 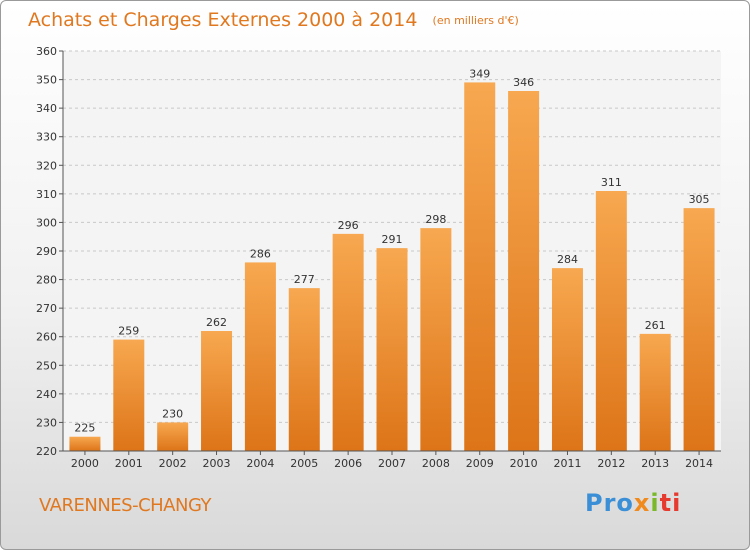 What do you see at coordinates (699, 199) in the screenshot?
I see `value-label-2014: 305` at bounding box center [699, 199].